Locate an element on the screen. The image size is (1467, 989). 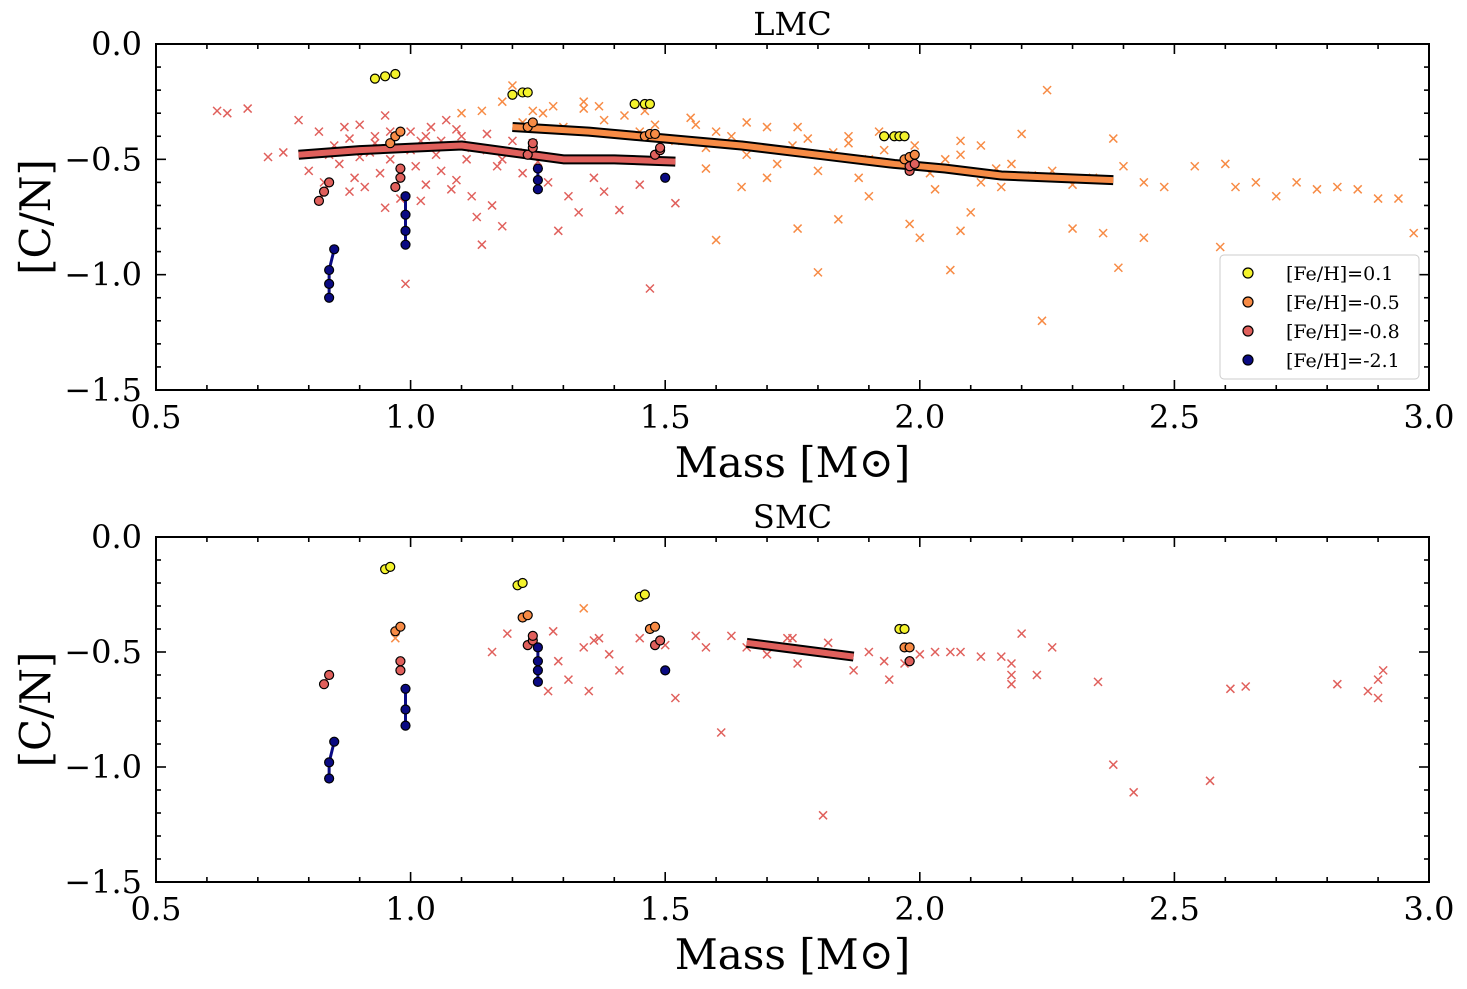
x-tick-label: 2.0 is located at coordinates (919, 909).